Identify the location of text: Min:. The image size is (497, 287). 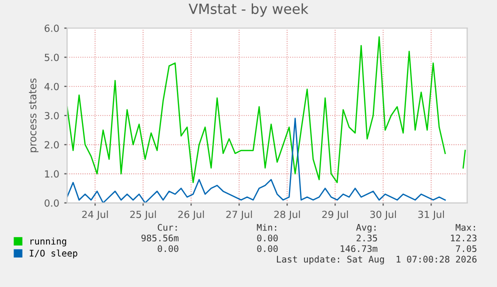
(266, 227).